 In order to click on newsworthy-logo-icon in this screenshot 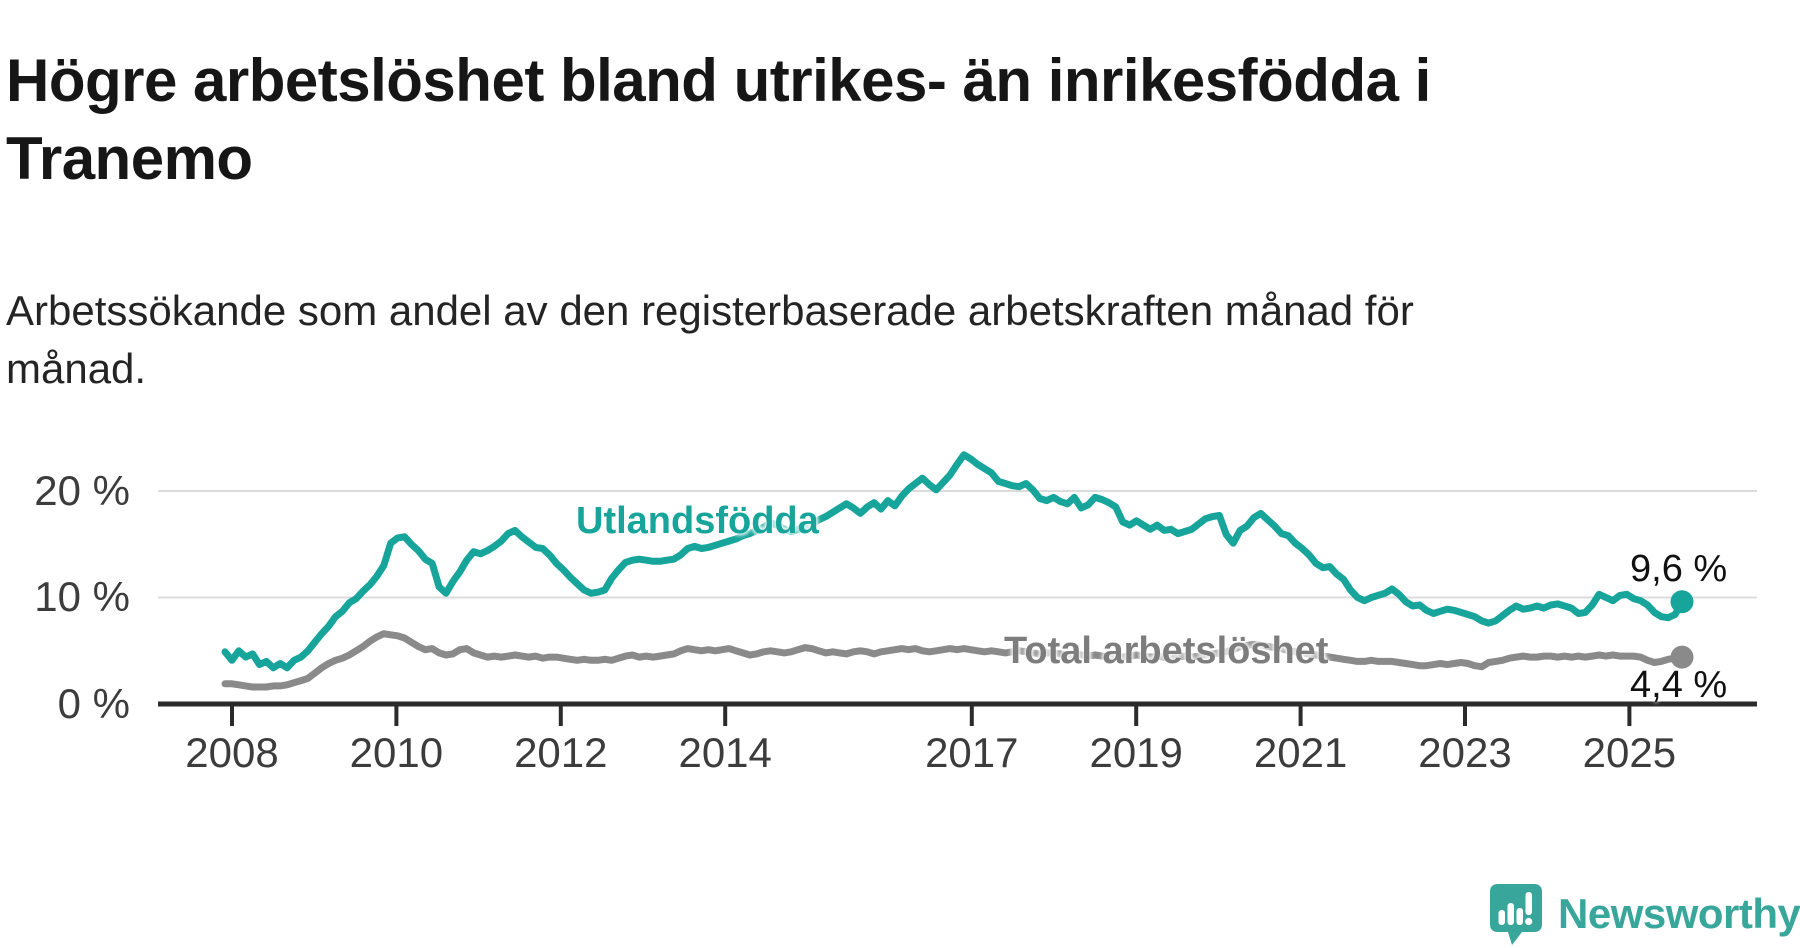, I will do `click(1516, 914)`.